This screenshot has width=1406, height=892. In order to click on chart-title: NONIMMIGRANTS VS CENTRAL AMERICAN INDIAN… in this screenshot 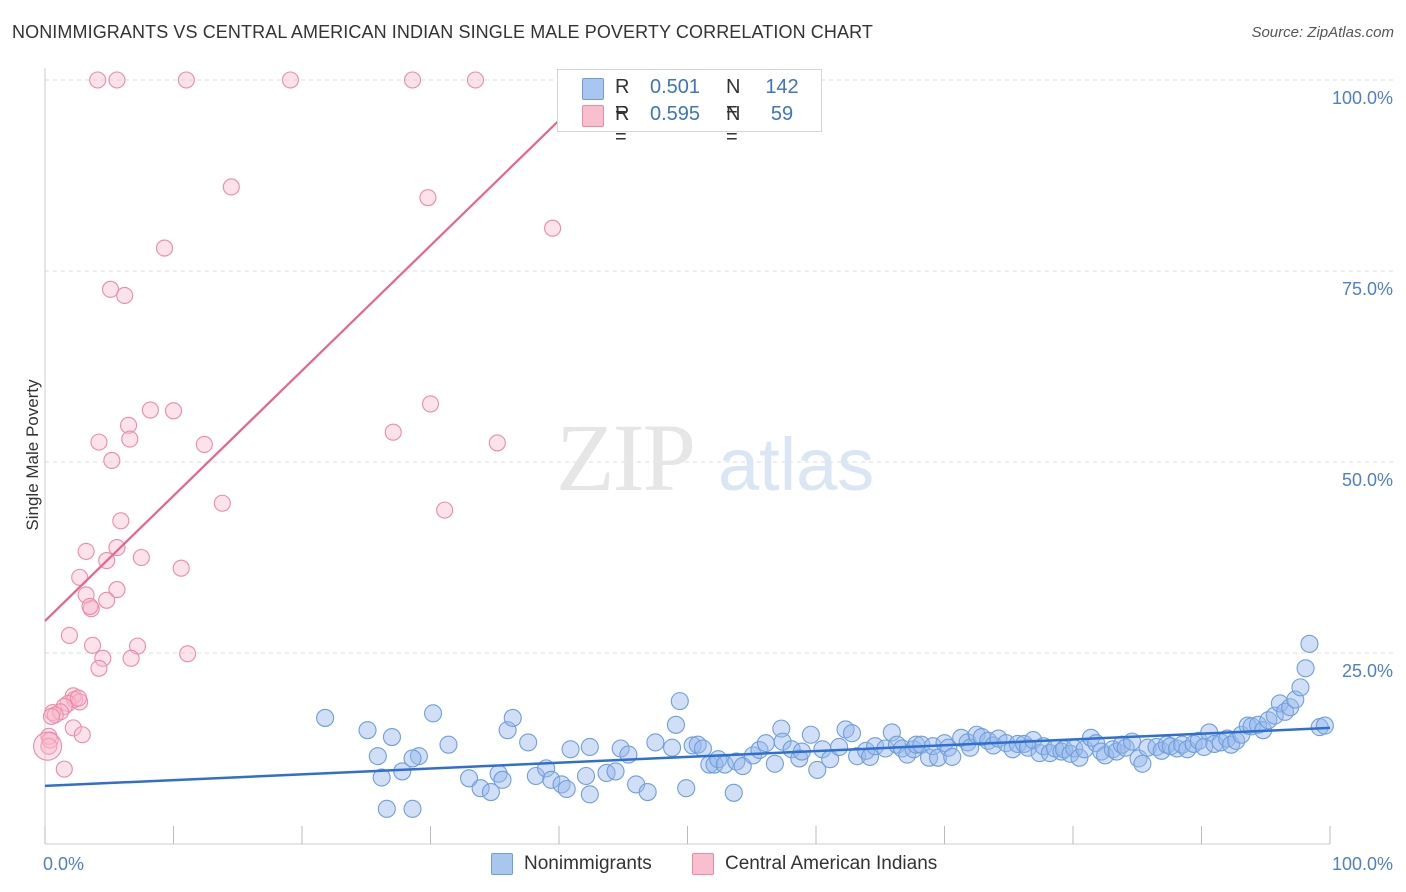, I will do `click(442, 32)`.